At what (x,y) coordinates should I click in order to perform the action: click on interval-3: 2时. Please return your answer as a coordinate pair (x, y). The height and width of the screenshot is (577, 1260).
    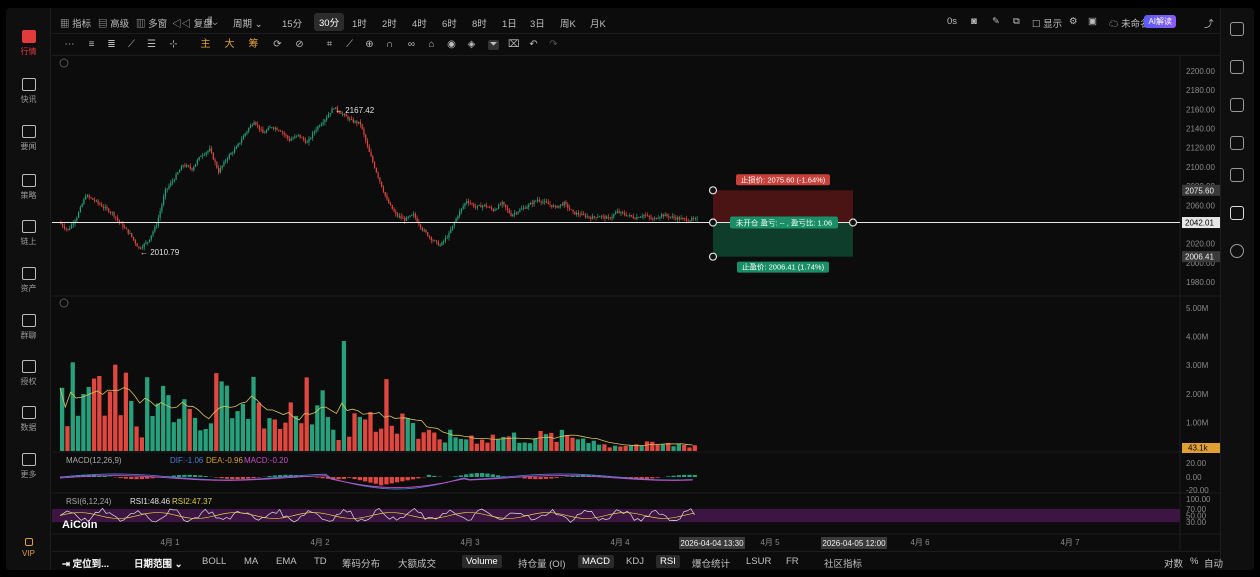
    Looking at the image, I should click on (389, 24).